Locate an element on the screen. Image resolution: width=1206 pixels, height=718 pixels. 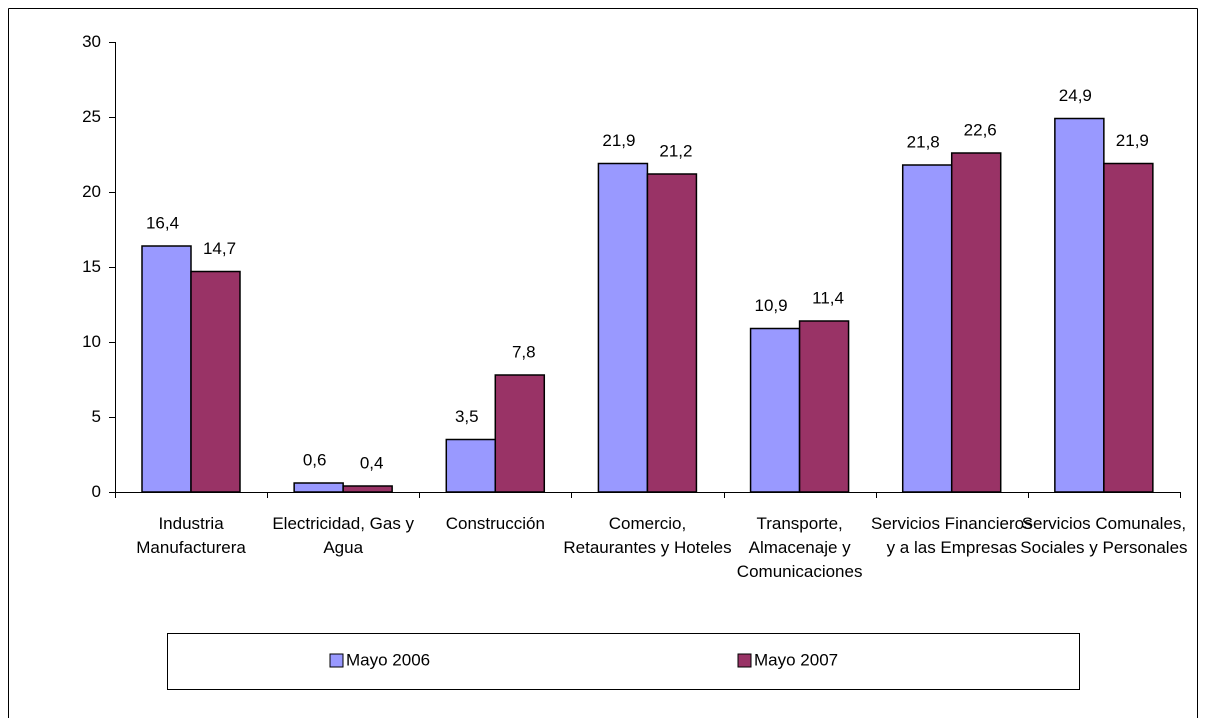
y-tick-label: 15 is located at coordinates (91, 266).